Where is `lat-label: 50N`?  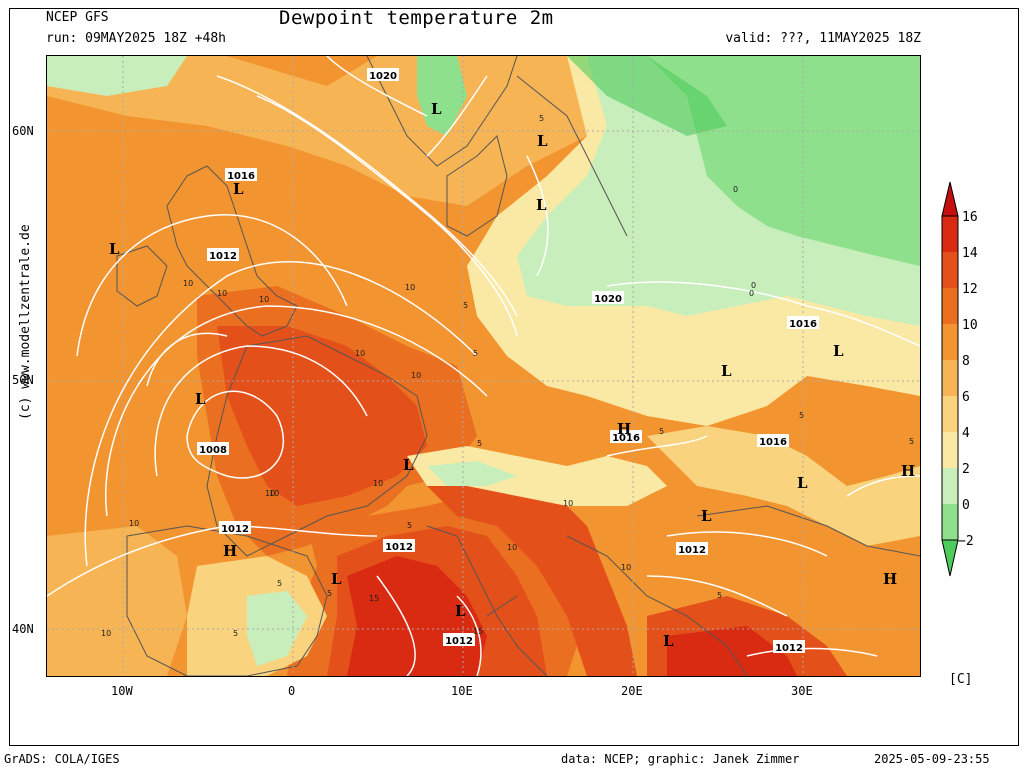
lat-label: 50N is located at coordinates (23, 380).